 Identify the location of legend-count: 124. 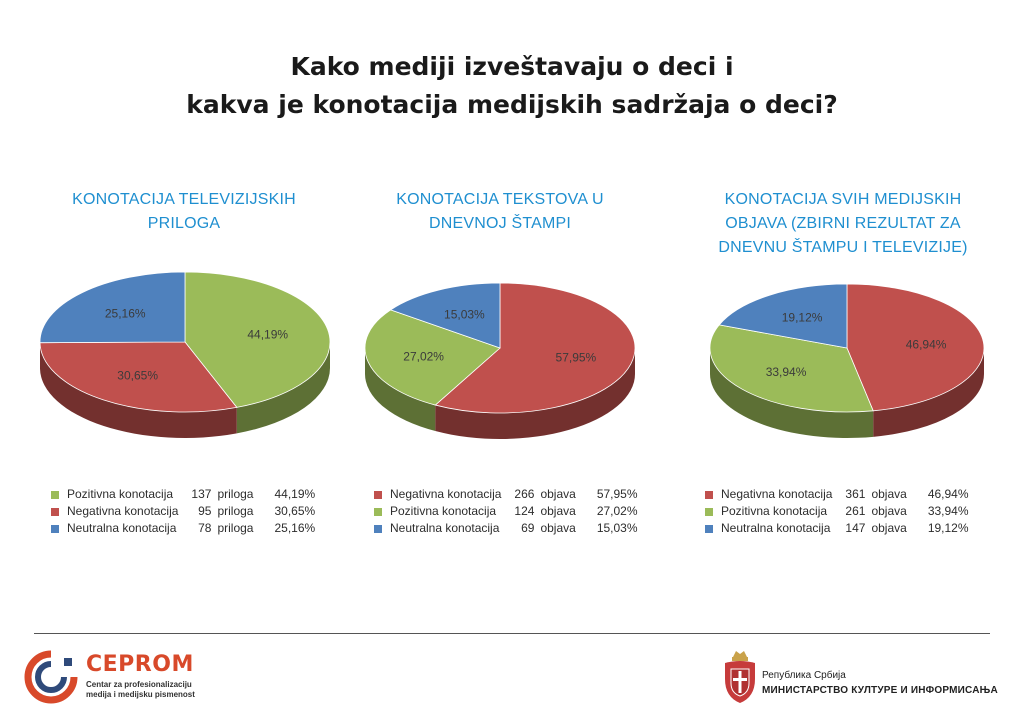
(524, 511).